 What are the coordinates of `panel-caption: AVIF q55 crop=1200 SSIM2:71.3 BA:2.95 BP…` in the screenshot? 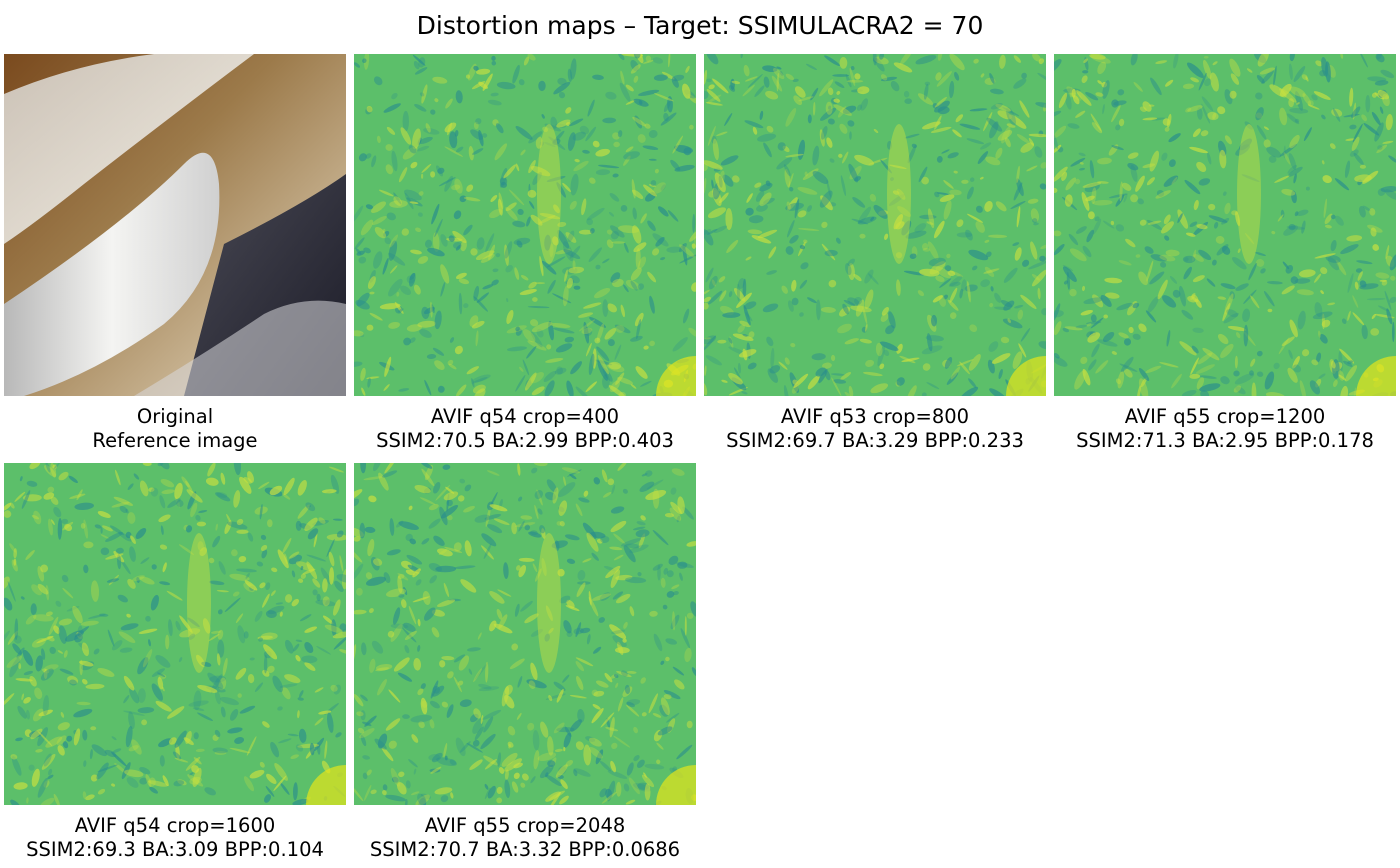 It's located at (1225, 429).